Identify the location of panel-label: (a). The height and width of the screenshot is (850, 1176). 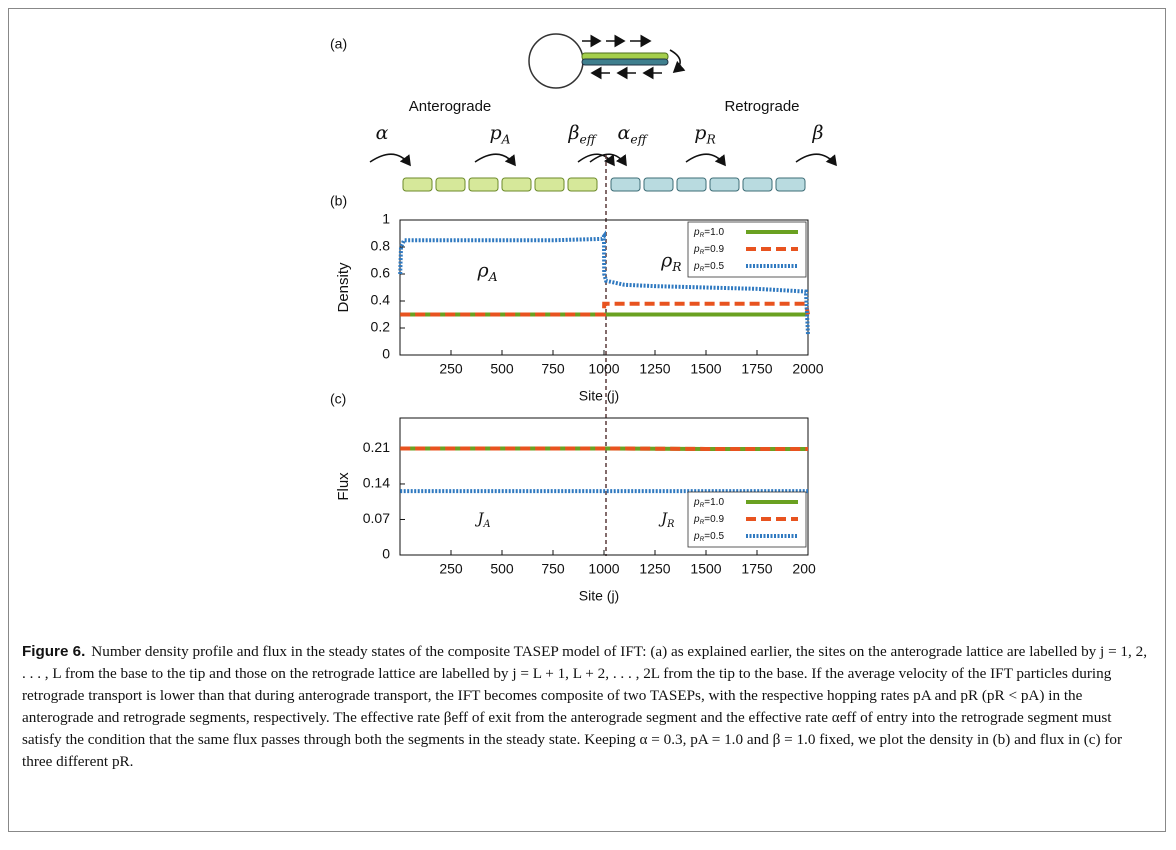
(338, 44).